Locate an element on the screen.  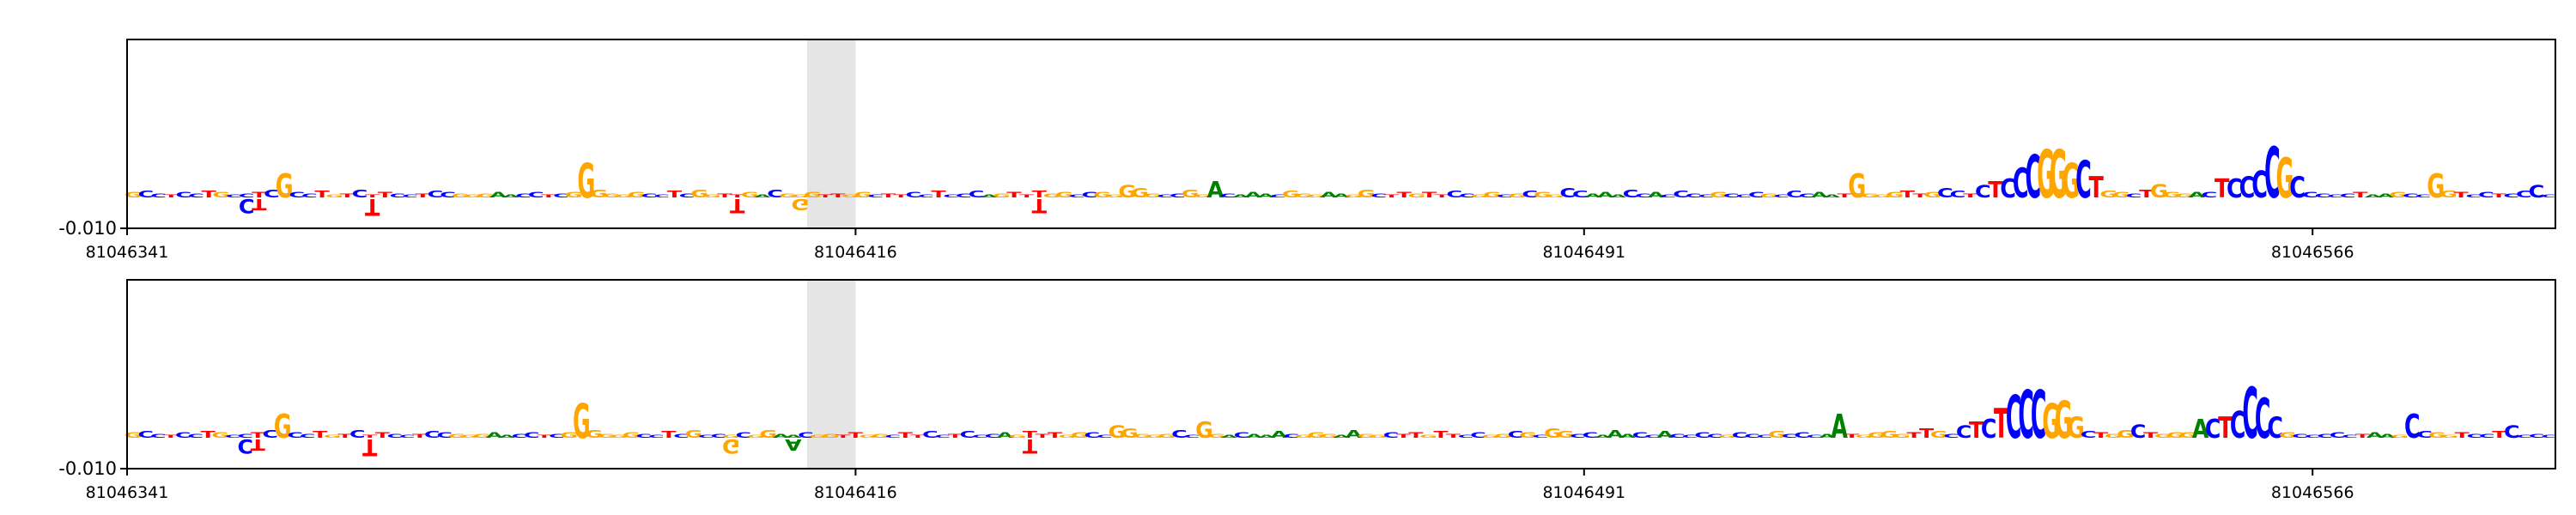
x-axis: 81046341 81046416 81046491 81046566 is located at coordinates (1220, 485).